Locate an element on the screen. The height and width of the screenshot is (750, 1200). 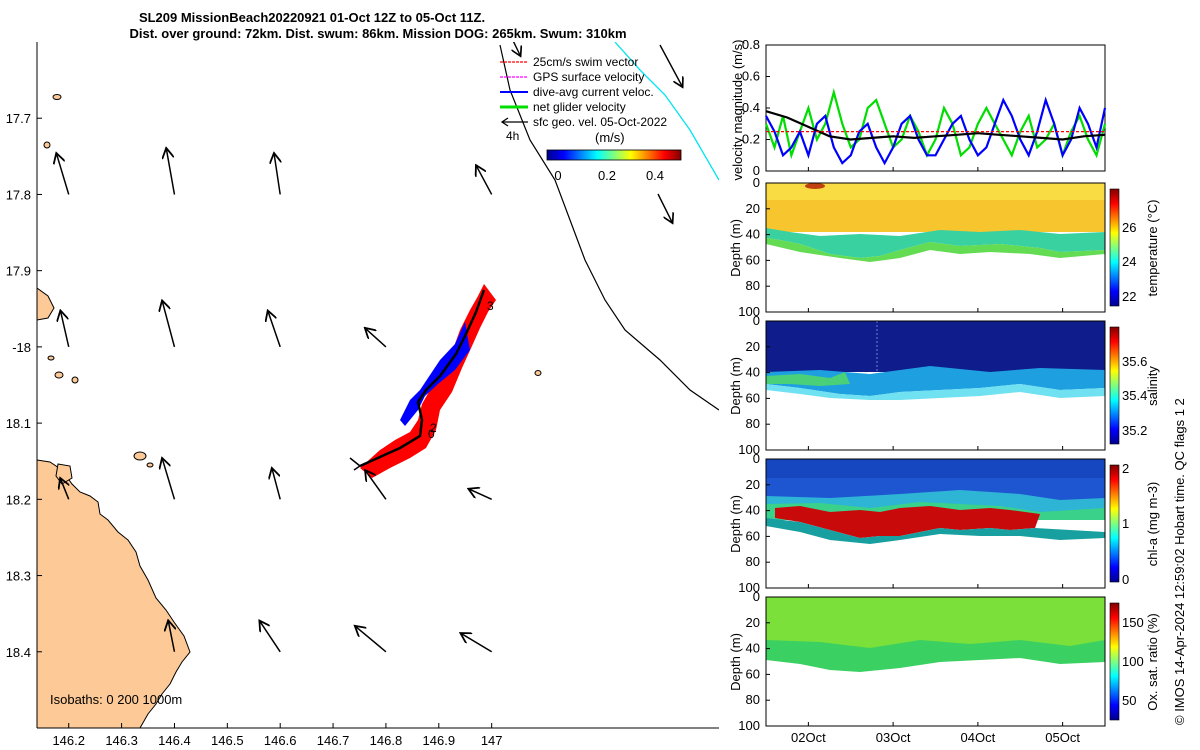
oxygen-colorbar is located at coordinates (1114, 661).